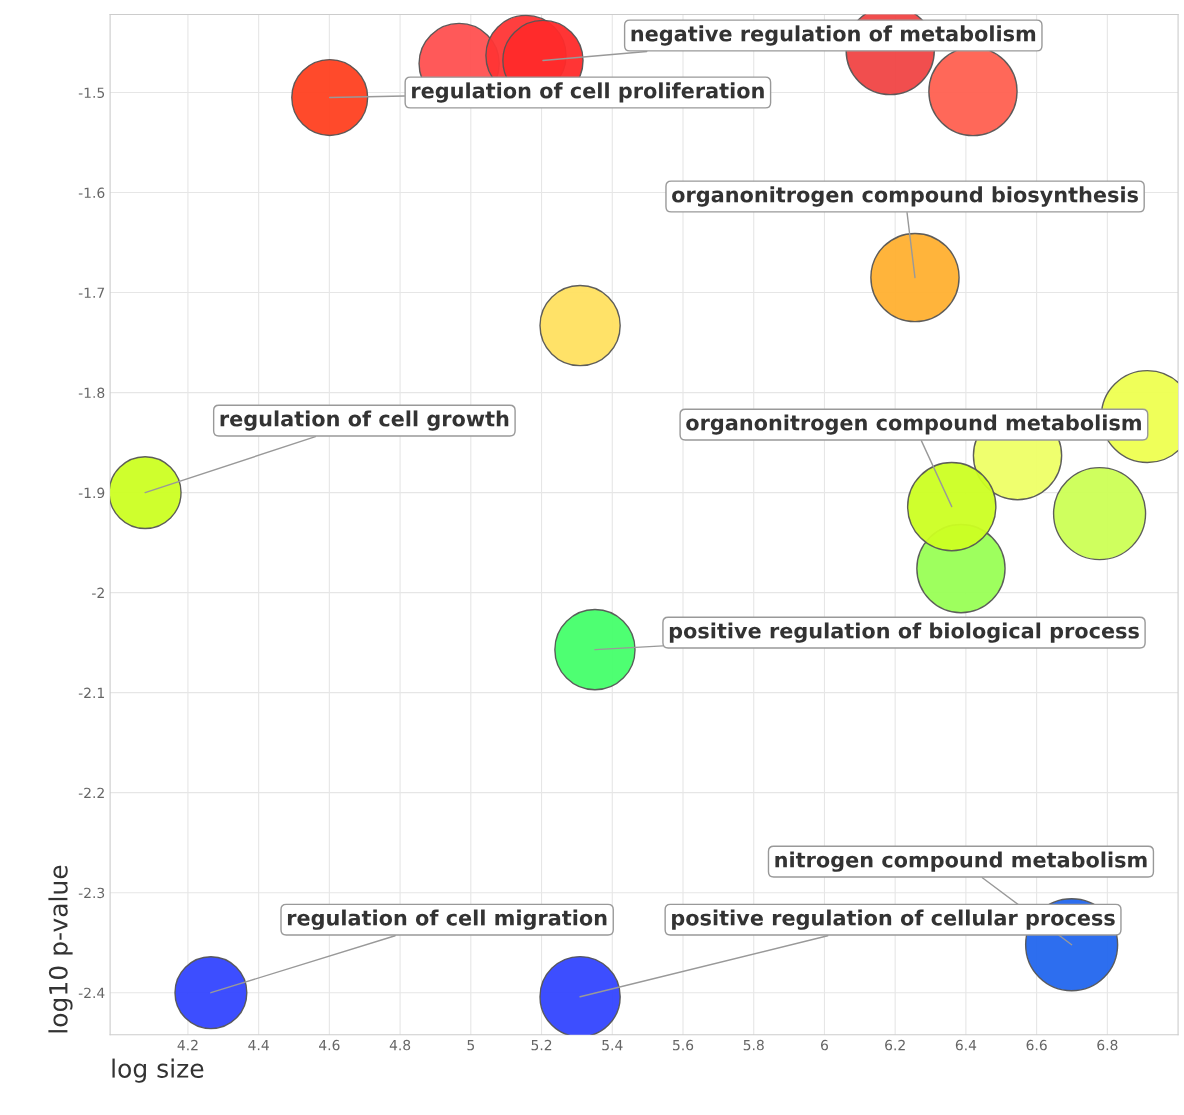  What do you see at coordinates (588, 92) in the screenshot?
I see `annotation: regulation of cell proliferation` at bounding box center [588, 92].